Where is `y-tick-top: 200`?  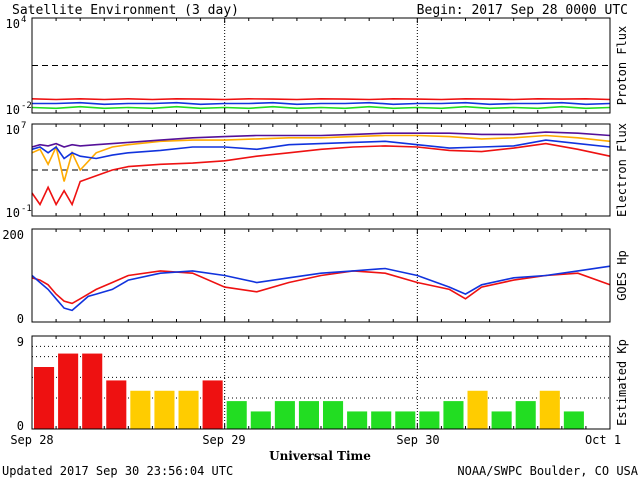
y-tick-top: 200 is located at coordinates (13, 235).